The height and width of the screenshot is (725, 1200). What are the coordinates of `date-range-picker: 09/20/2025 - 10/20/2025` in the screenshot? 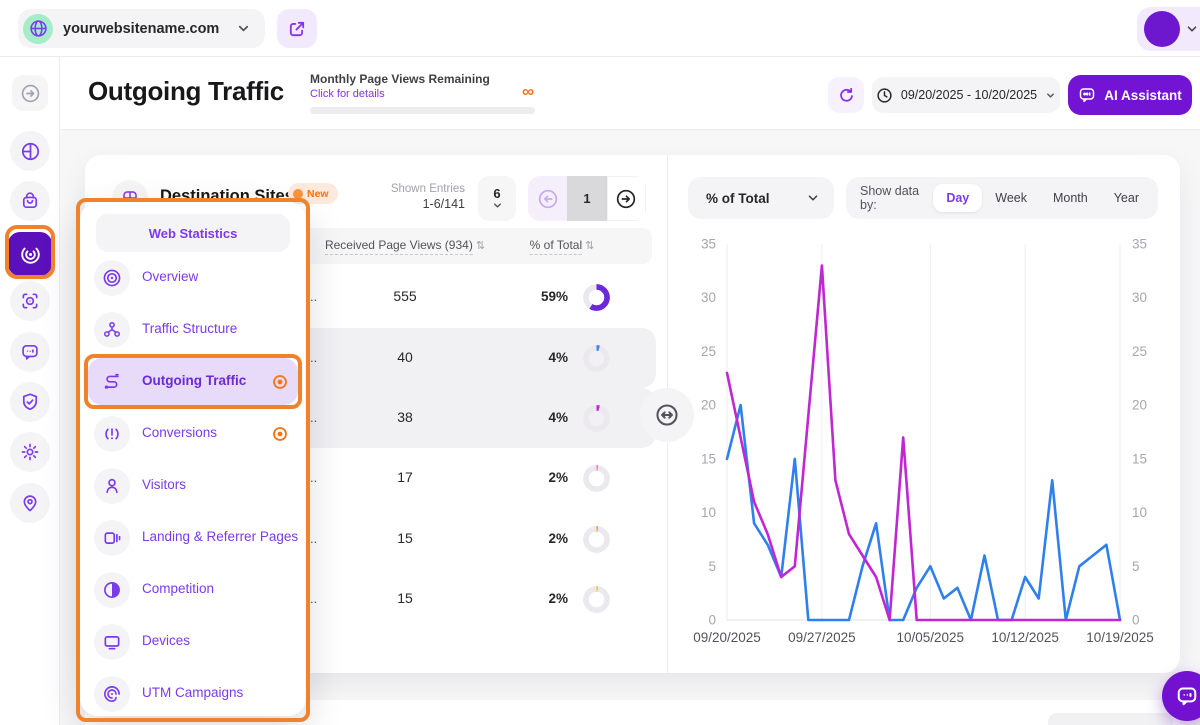 It's located at (966, 95).